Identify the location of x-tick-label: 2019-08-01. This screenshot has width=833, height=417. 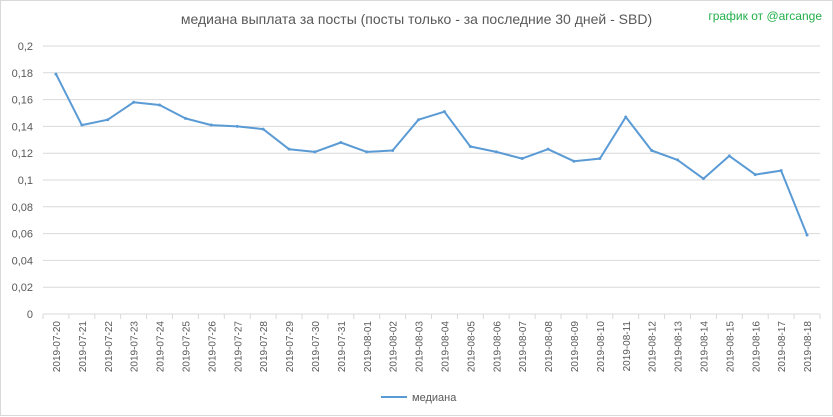
(368, 347).